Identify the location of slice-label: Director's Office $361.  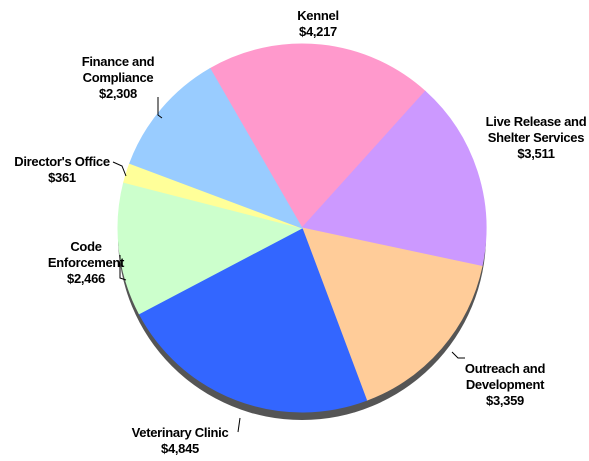
(62, 170).